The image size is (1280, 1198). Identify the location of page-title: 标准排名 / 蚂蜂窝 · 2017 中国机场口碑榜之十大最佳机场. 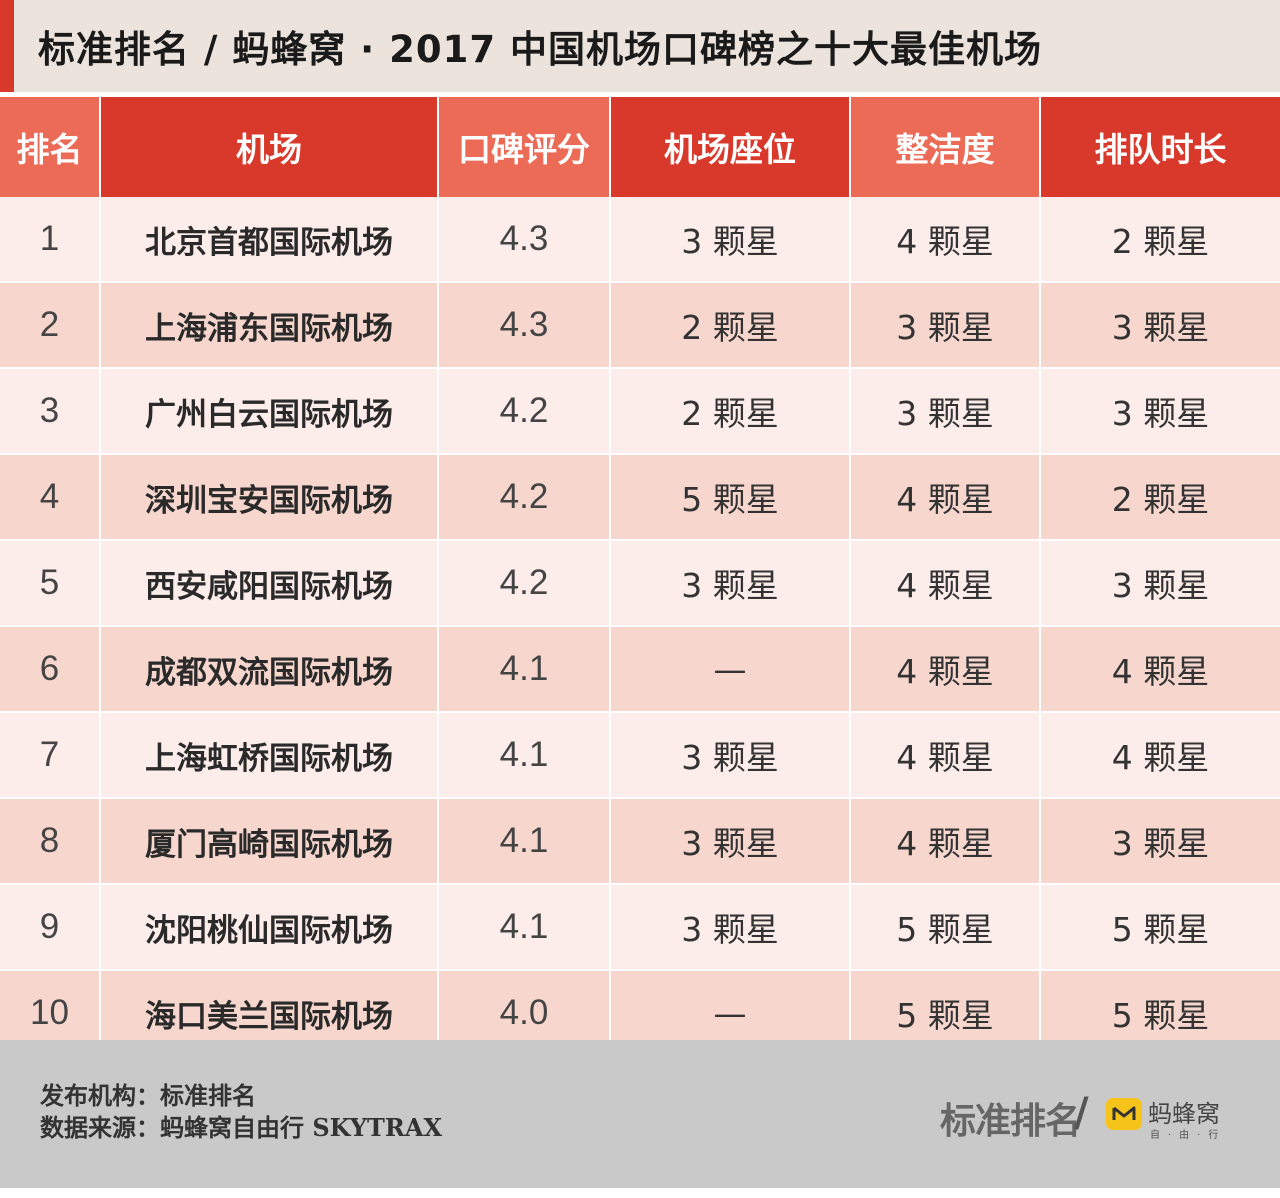
(540, 49).